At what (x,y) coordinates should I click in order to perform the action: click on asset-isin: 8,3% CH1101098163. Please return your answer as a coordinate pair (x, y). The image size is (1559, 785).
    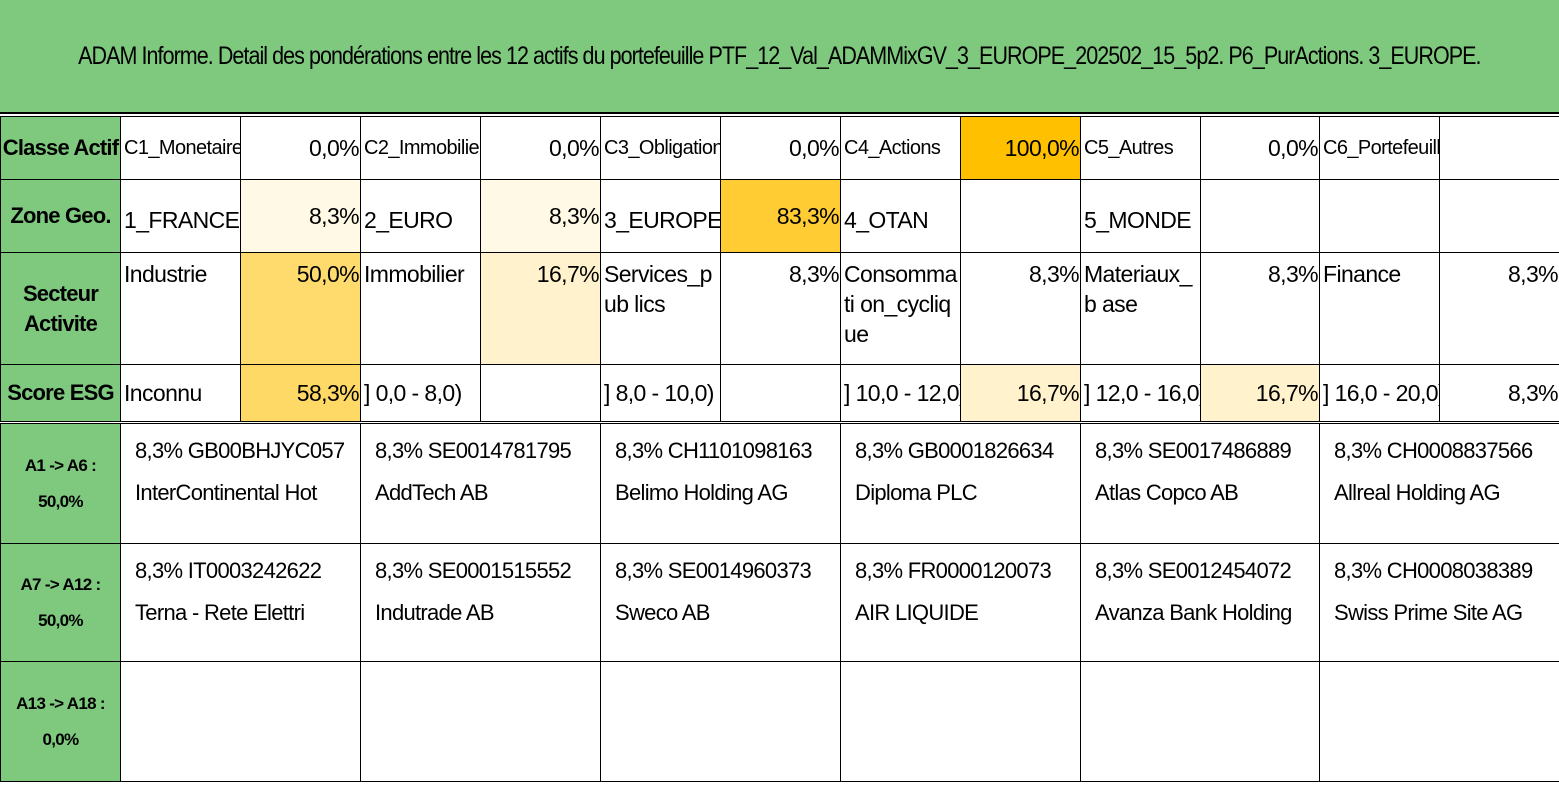
    Looking at the image, I should click on (714, 450).